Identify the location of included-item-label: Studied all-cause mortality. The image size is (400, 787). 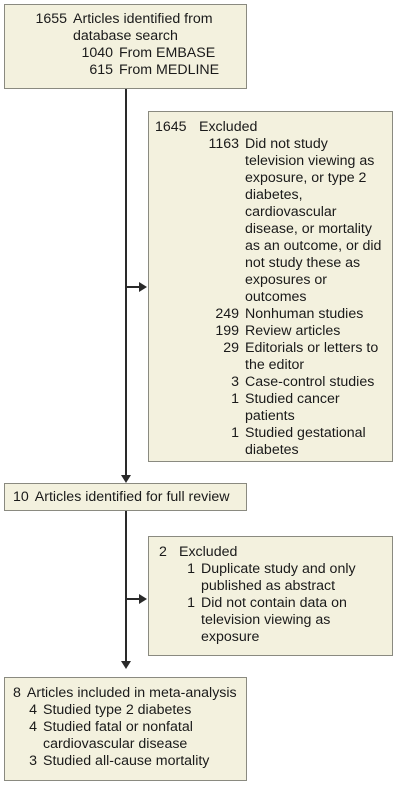
(126, 761).